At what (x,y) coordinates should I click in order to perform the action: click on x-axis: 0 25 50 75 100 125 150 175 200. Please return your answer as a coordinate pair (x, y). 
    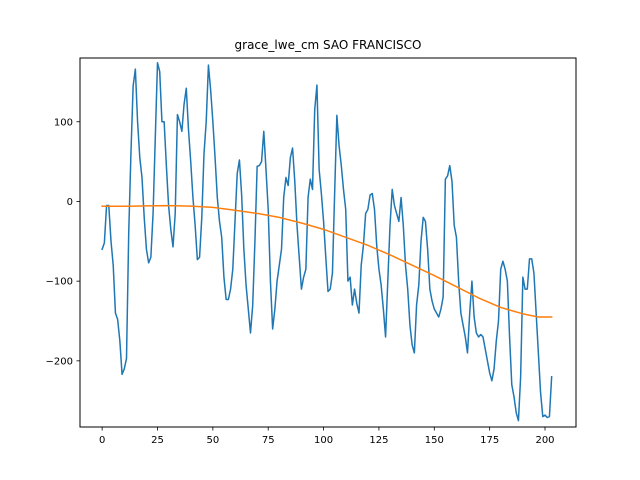
    Looking at the image, I should click on (327, 436).